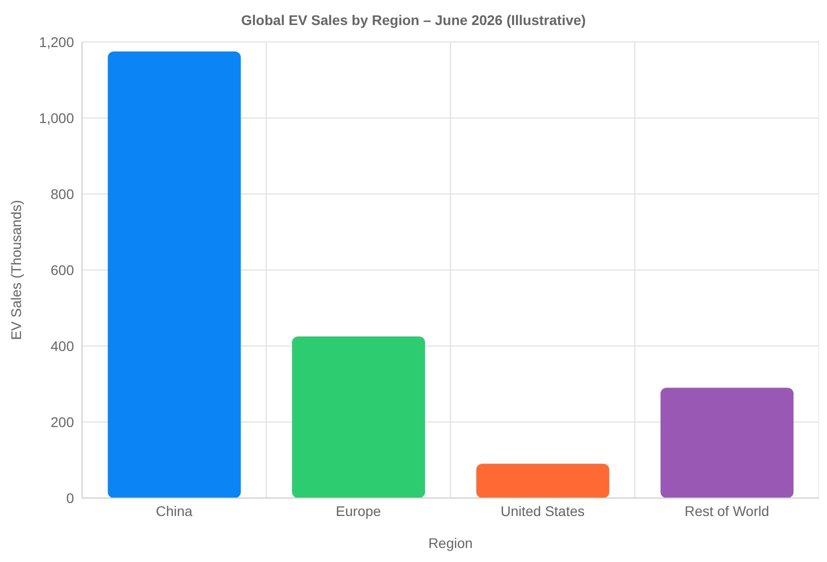 This screenshot has width=827, height=562. Describe the element at coordinates (359, 510) in the screenshot. I see `x-tick-label: Europe` at that location.